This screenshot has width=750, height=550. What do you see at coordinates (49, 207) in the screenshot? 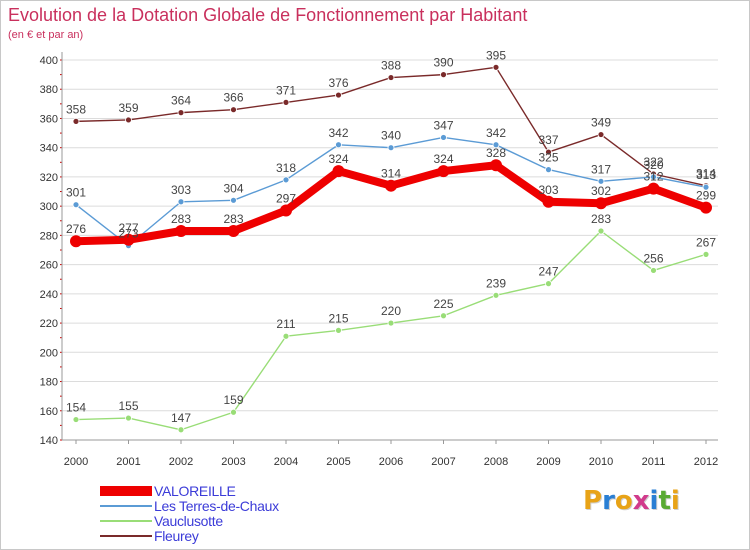
I see `y-tick-label: 300` at bounding box center [49, 207].